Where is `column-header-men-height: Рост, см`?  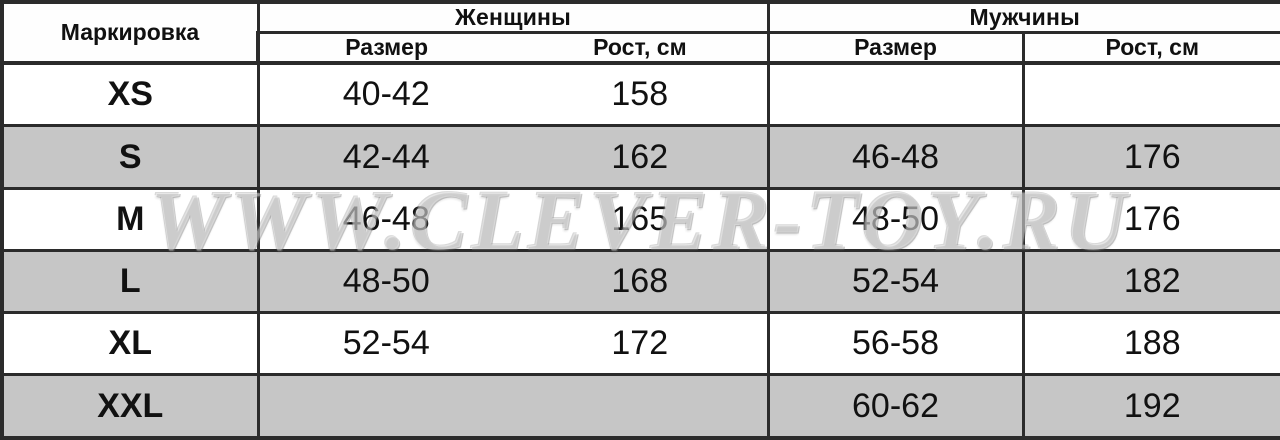 column-header-men-height: Рост, см is located at coordinates (1150, 48).